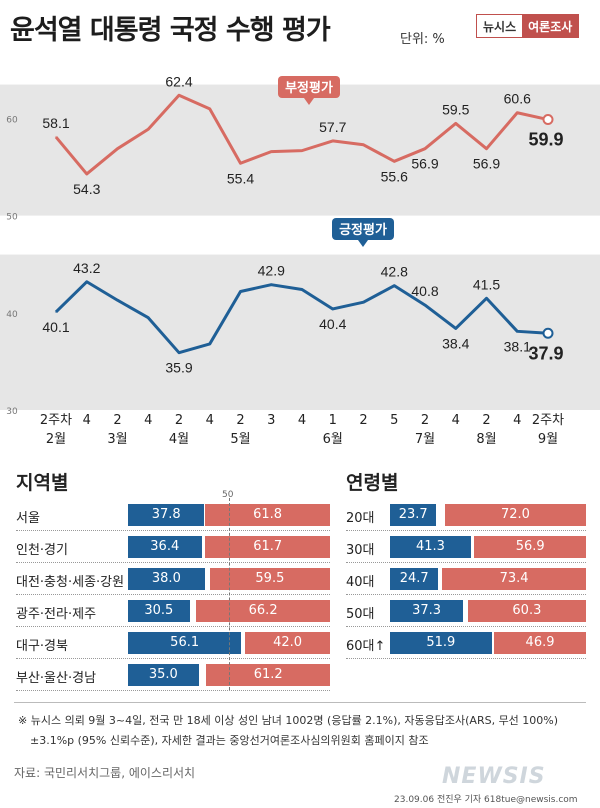 The height and width of the screenshot is (808, 600). I want to click on legend-tag-label: 부정평가, so click(309, 88).